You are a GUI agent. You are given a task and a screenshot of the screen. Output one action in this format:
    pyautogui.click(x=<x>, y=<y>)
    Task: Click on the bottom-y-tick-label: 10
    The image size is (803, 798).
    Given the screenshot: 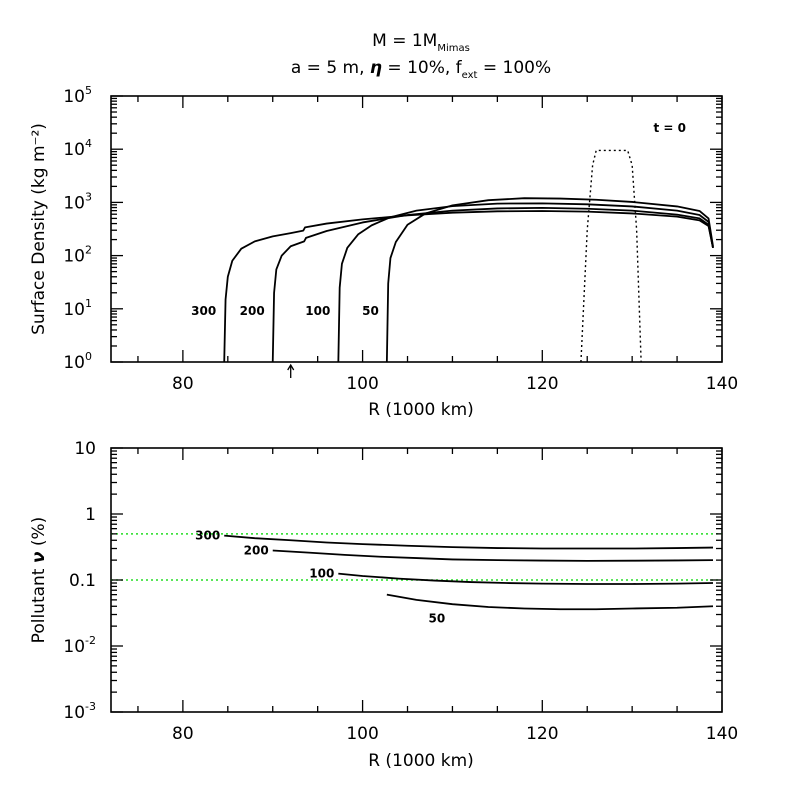 What is the action you would take?
    pyautogui.click(x=85, y=449)
    